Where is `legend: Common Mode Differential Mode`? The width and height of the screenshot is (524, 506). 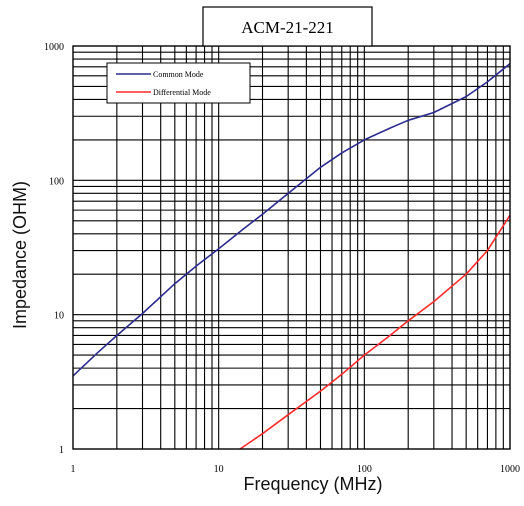 legend: Common Mode Differential Mode is located at coordinates (178, 83).